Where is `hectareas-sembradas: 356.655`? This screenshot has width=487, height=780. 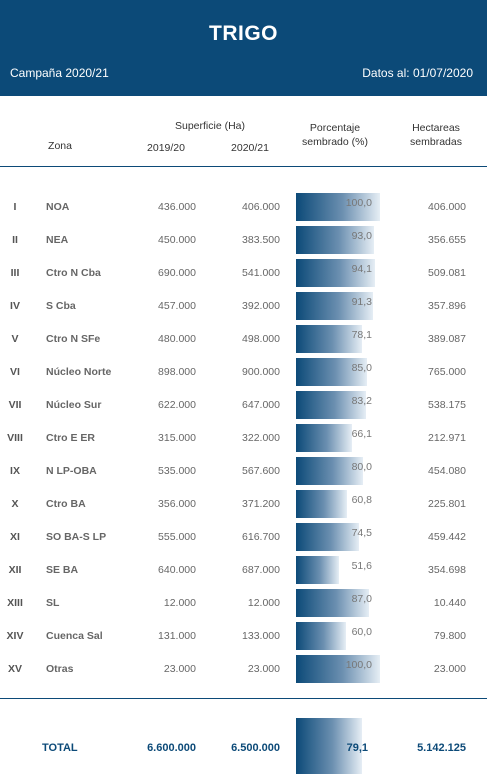
hectareas-sembradas: 356.655 is located at coordinates (447, 240).